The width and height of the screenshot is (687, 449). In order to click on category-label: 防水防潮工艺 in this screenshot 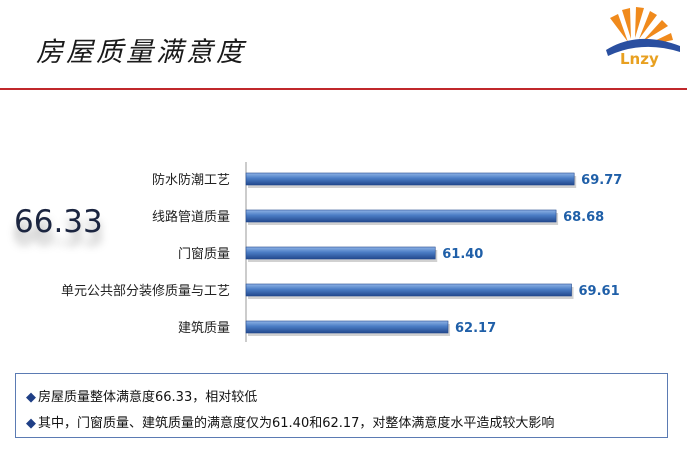, I will do `click(191, 180)`.